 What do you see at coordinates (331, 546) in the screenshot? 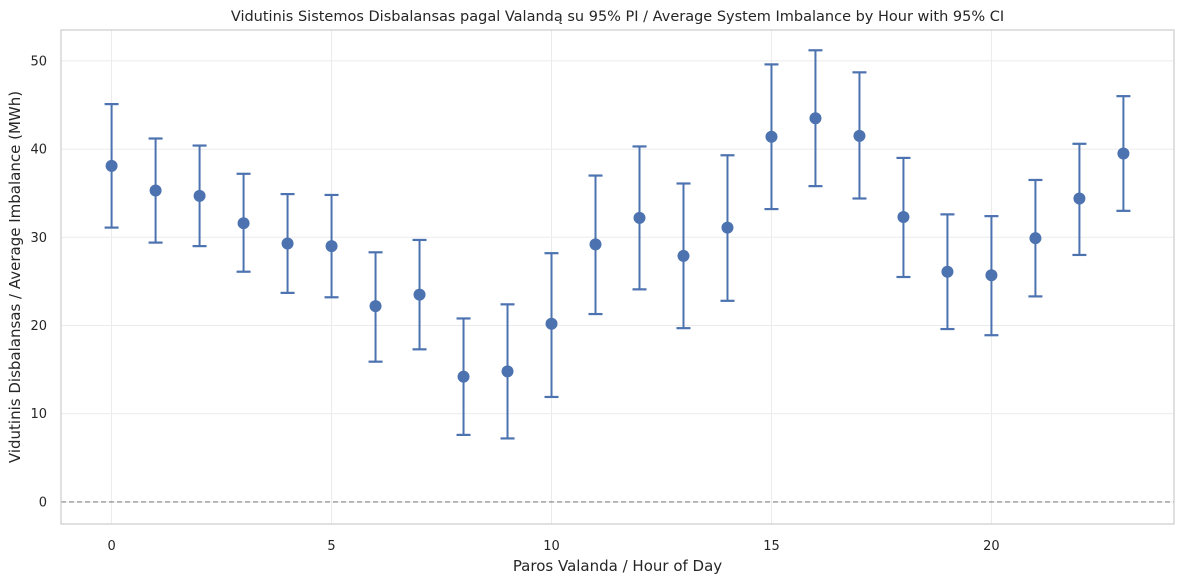
I see `x-tick-label: 5` at bounding box center [331, 546].